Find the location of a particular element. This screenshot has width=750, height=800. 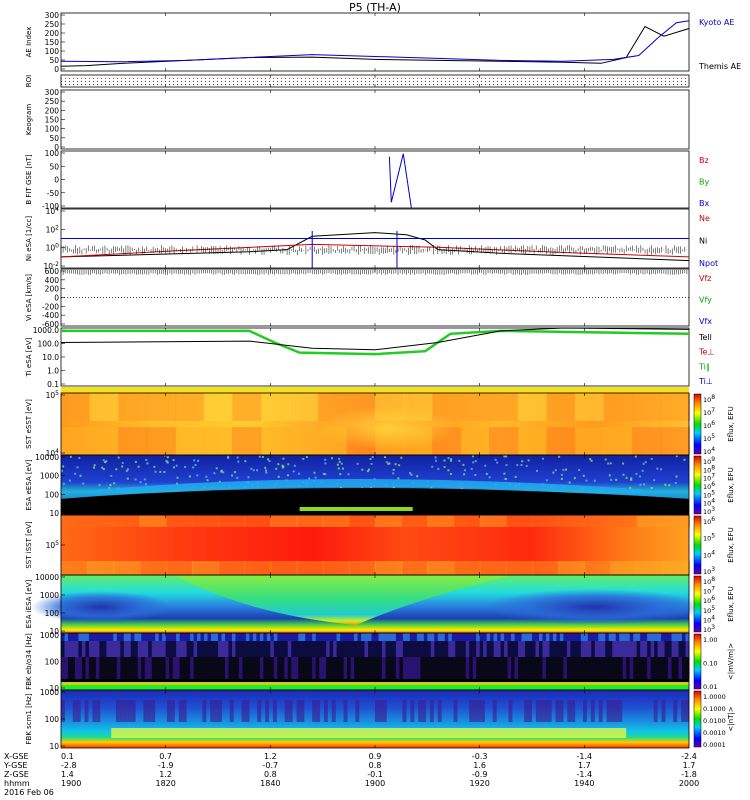

footer-value: -0.1 is located at coordinates (375, 774).